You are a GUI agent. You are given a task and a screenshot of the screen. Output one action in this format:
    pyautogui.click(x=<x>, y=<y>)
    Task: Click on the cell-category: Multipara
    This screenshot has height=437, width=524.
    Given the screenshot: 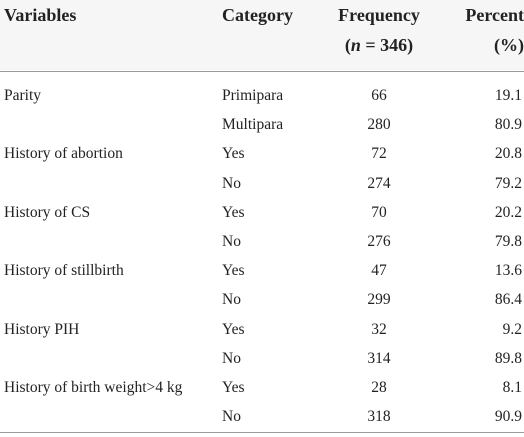 What is the action you would take?
    pyautogui.click(x=253, y=125)
    